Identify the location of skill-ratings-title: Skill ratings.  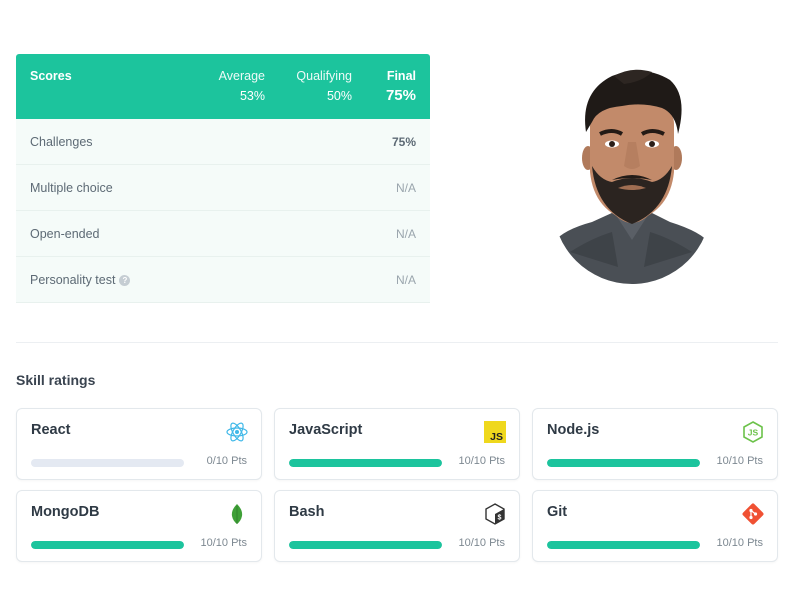
(56, 380).